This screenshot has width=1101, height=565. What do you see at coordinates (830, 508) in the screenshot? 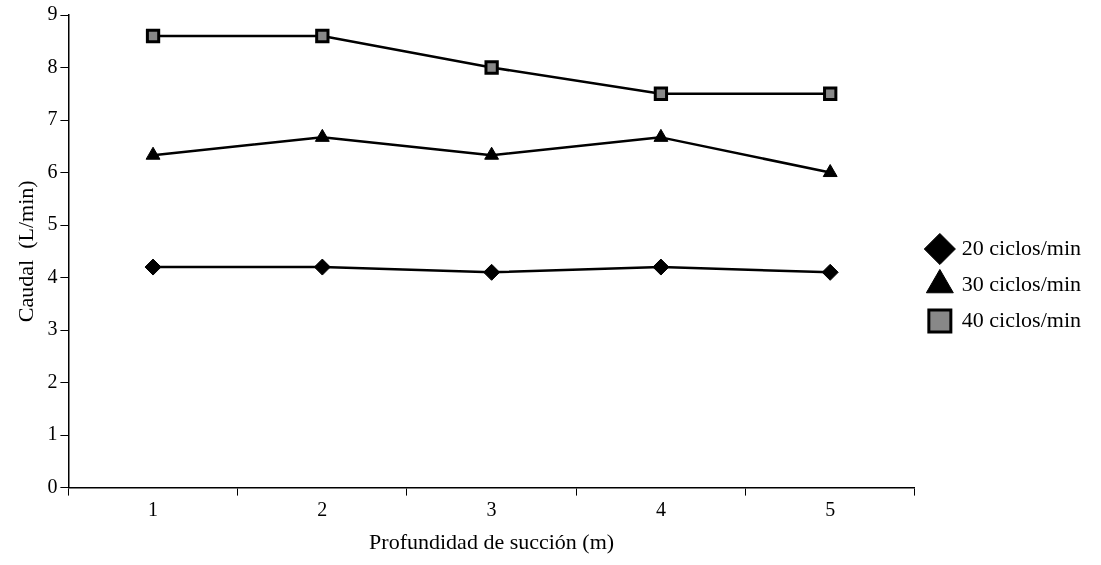
I see `x-tick-label: 5` at bounding box center [830, 508].